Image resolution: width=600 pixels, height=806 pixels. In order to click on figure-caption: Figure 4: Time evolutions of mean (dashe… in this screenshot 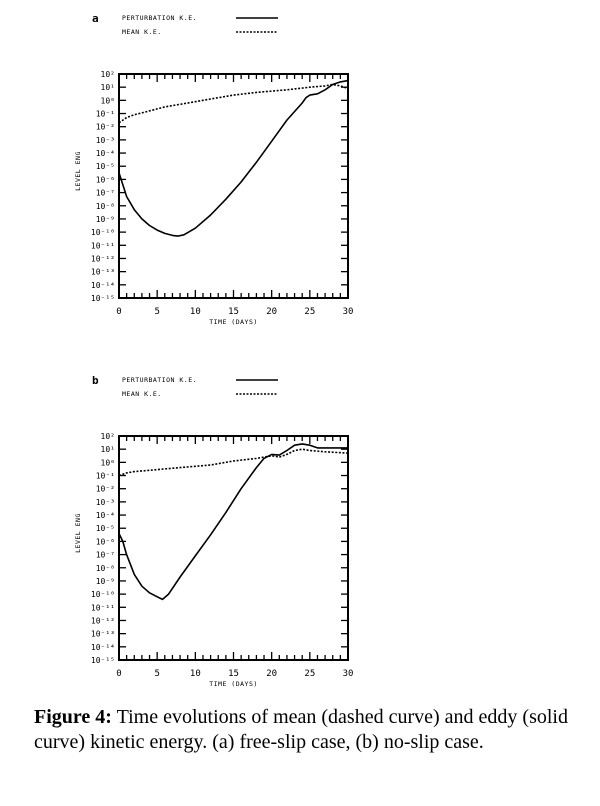, I will do `click(314, 730)`.